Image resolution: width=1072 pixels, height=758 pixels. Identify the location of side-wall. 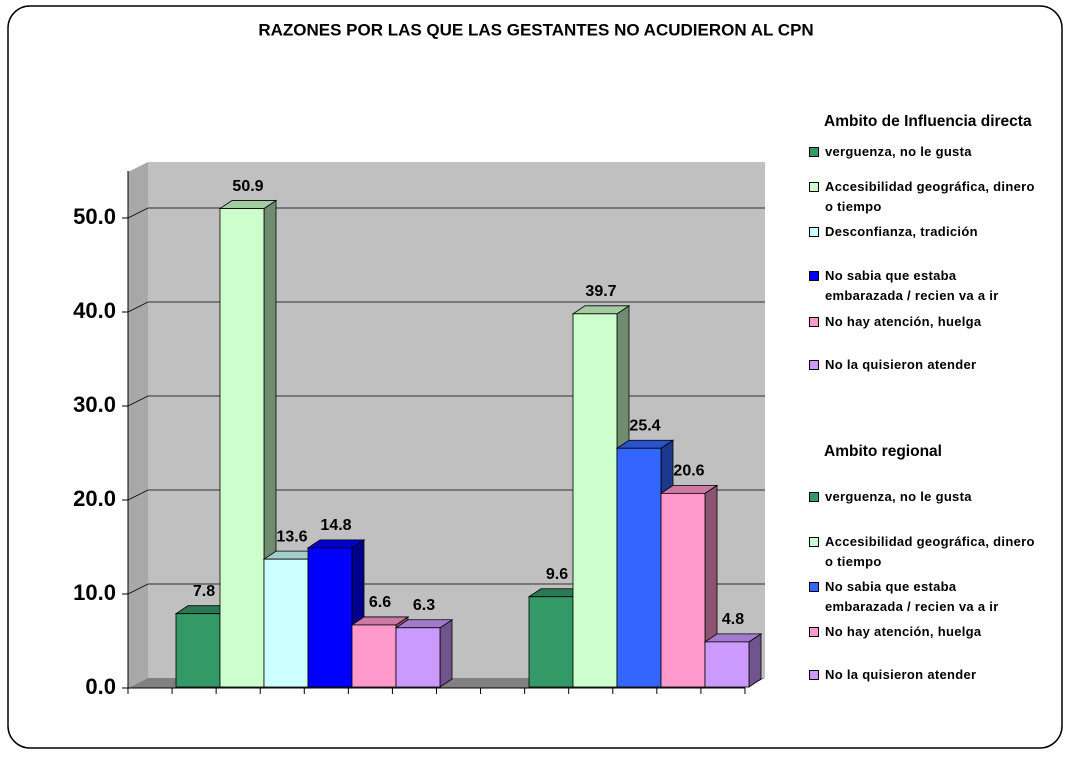
(138, 425).